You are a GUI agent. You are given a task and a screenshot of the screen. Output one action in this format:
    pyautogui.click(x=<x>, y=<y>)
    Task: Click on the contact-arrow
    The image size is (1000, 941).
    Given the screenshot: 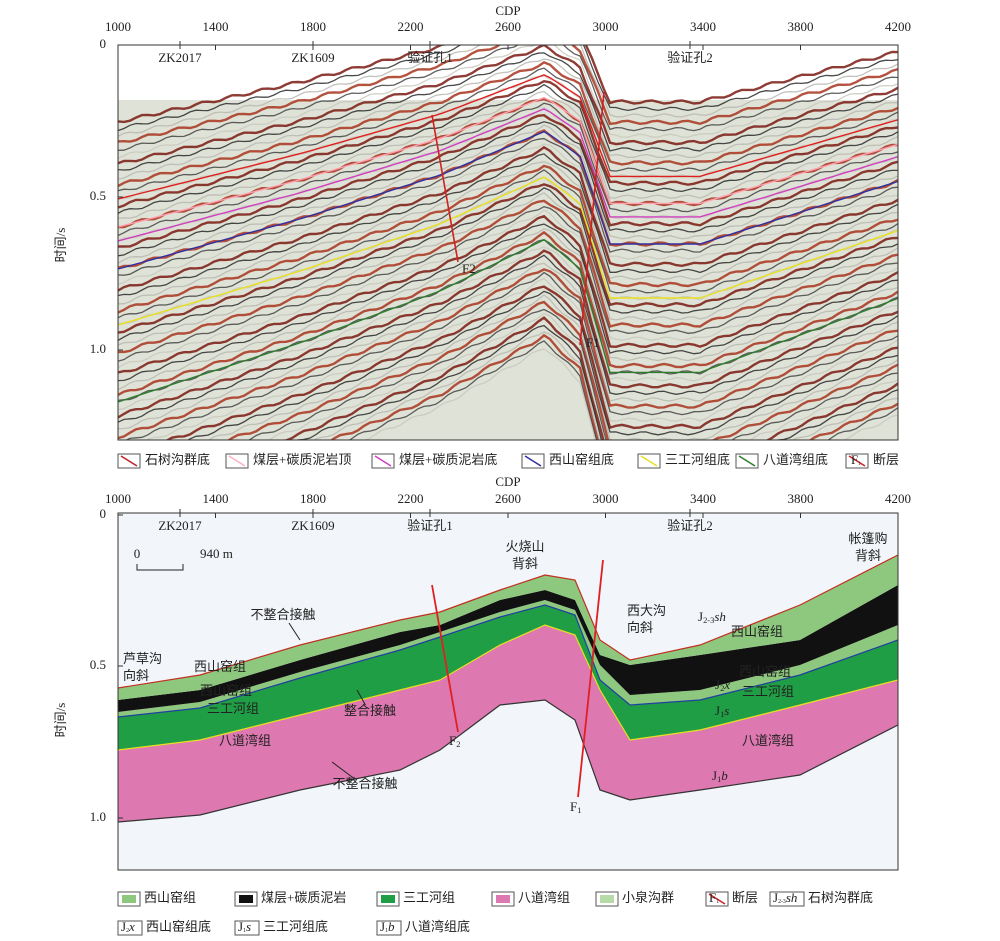 What is the action you would take?
    pyautogui.click(x=342, y=770)
    